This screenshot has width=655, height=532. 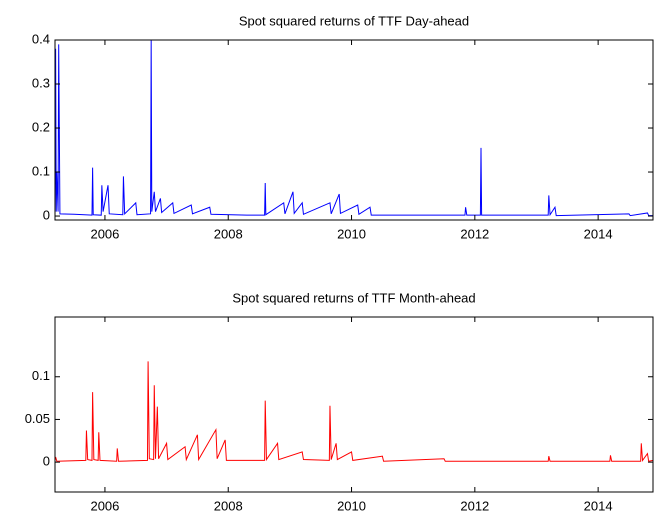 What do you see at coordinates (41, 38) in the screenshot?
I see `y-tick-label: 0.4` at bounding box center [41, 38].